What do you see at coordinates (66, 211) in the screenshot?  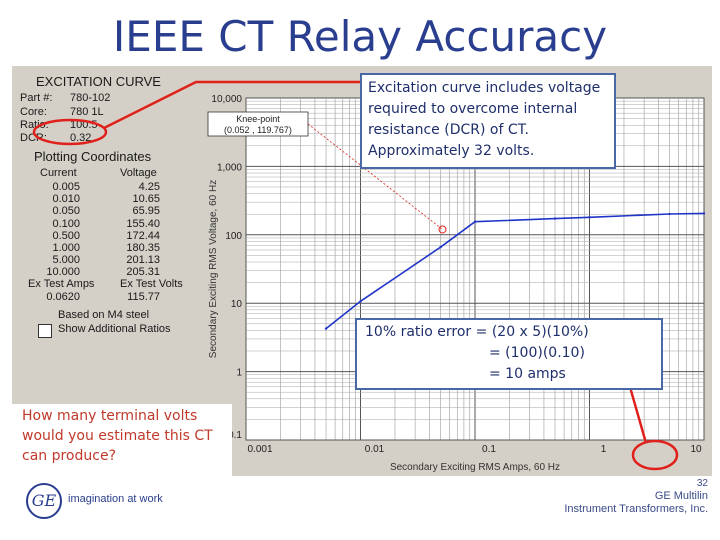 I see `row-current: 0.050` at bounding box center [66, 211].